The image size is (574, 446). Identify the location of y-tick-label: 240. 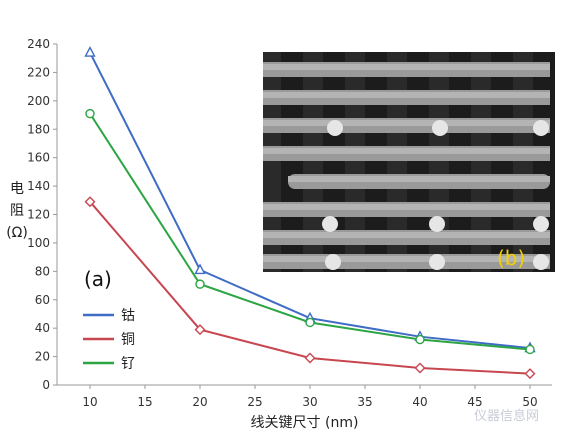
(38, 44).